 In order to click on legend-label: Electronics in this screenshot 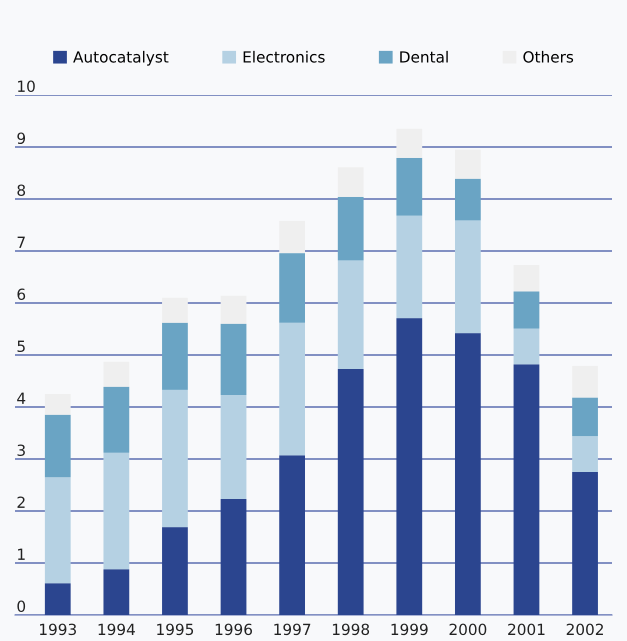, I will do `click(284, 56)`.